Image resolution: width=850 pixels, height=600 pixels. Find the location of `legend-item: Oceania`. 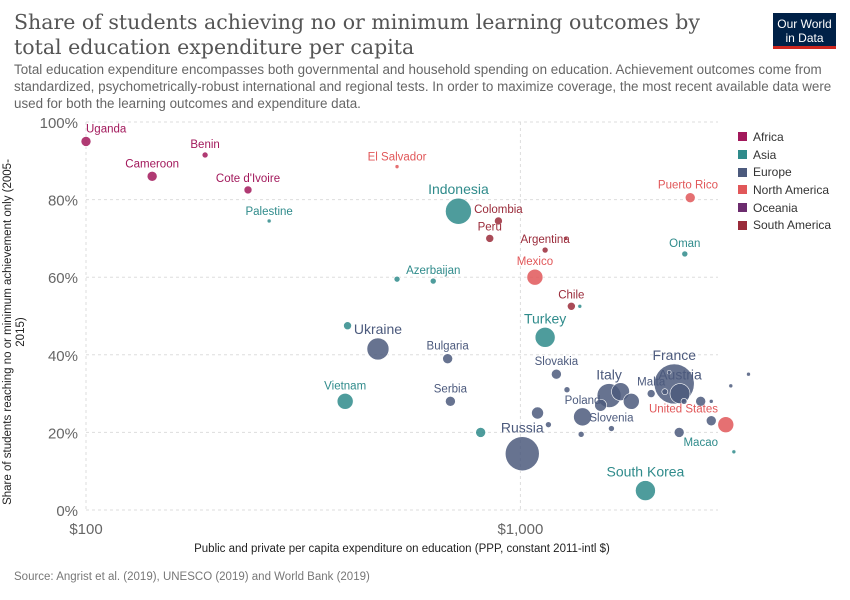

legend-item: Oceania is located at coordinates (793, 208).